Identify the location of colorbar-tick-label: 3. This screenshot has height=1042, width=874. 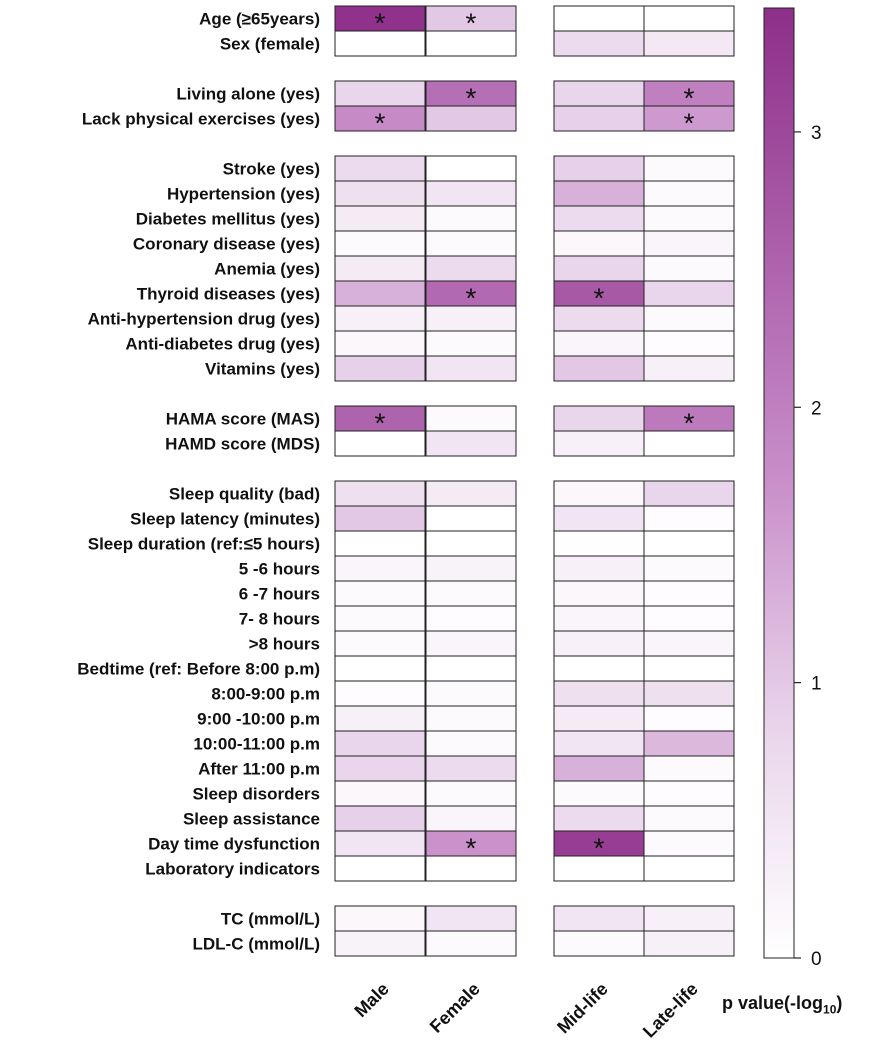
(816, 133).